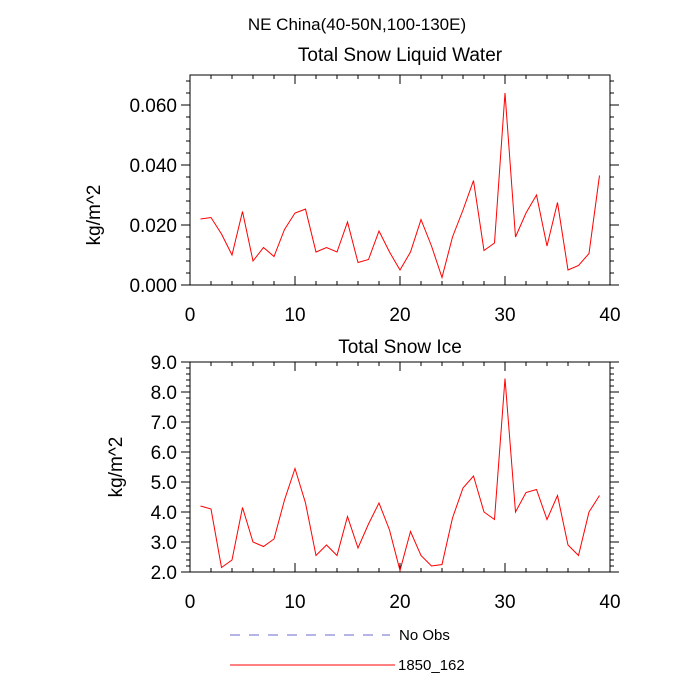  What do you see at coordinates (153, 286) in the screenshot?
I see `y-tick-label: 0.000` at bounding box center [153, 286].